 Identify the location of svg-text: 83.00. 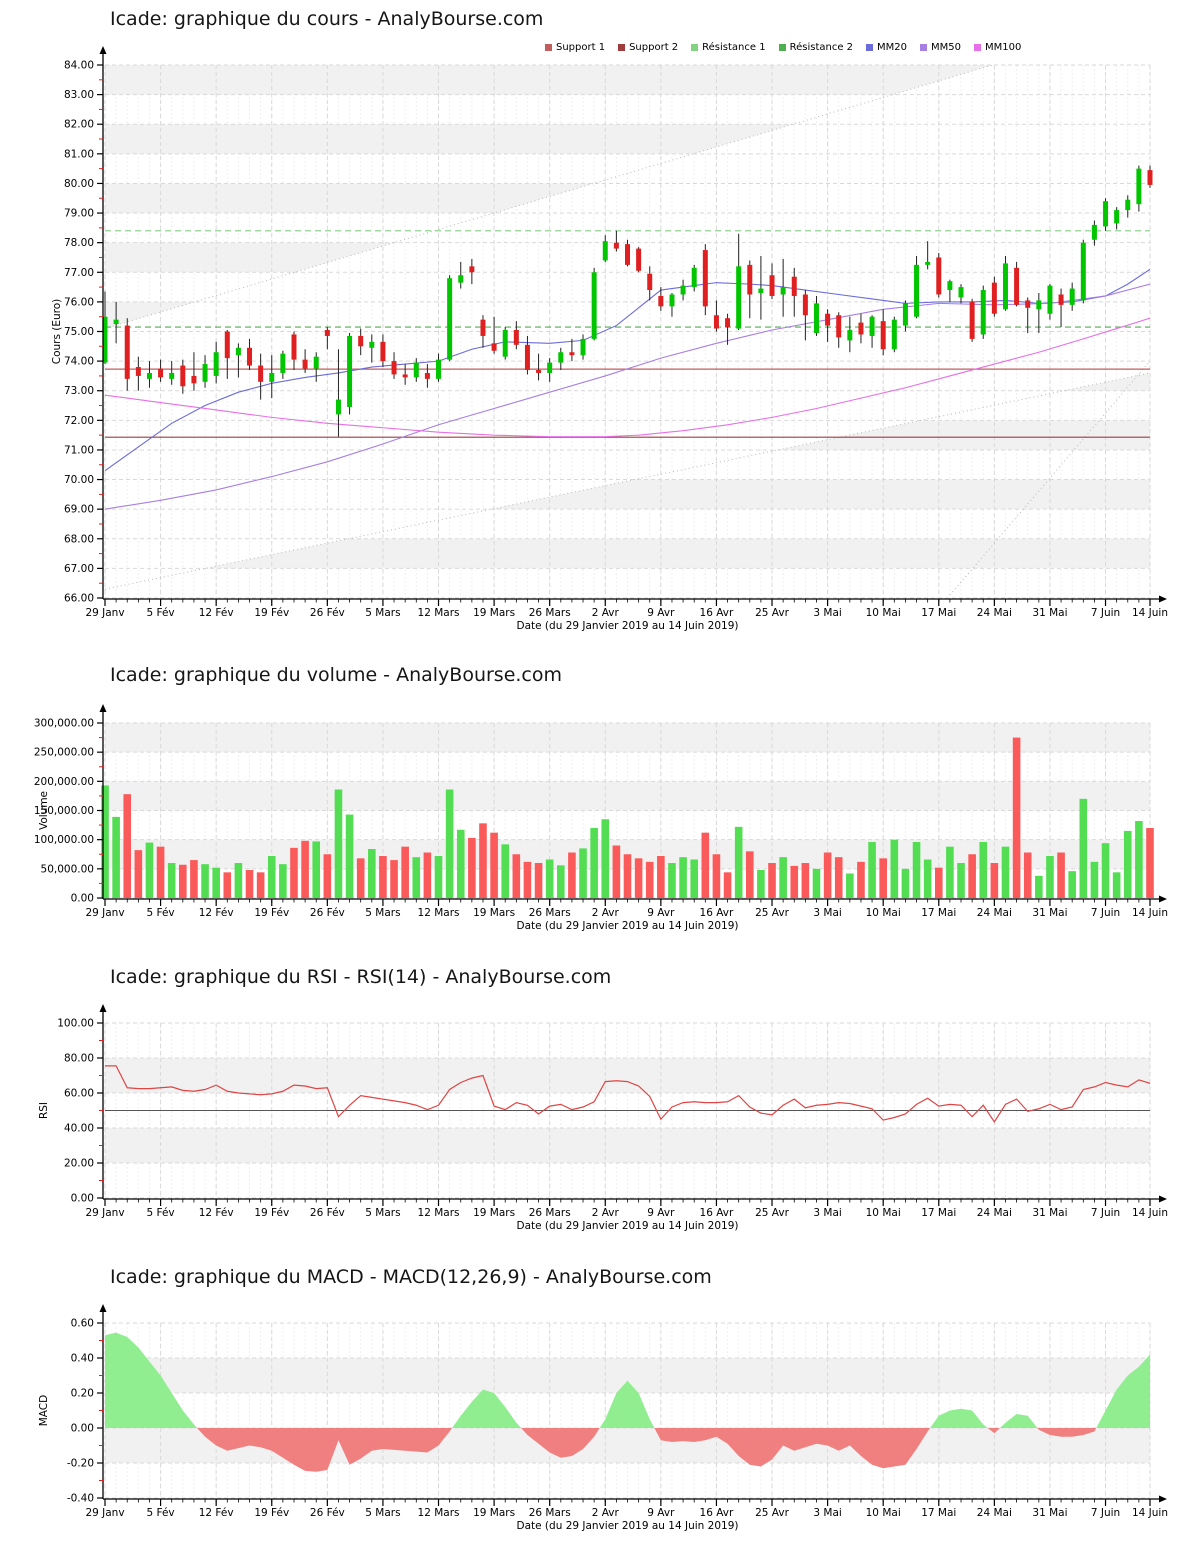
(79, 95).